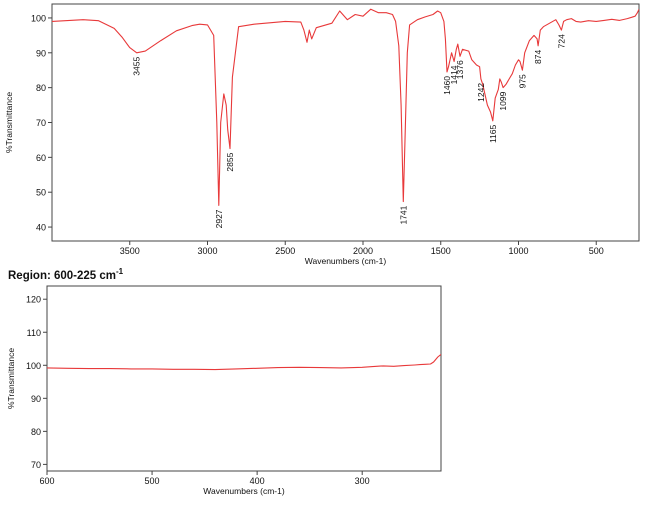 The image size is (647, 505). I want to click on x-tick-label: 400, so click(257, 481).